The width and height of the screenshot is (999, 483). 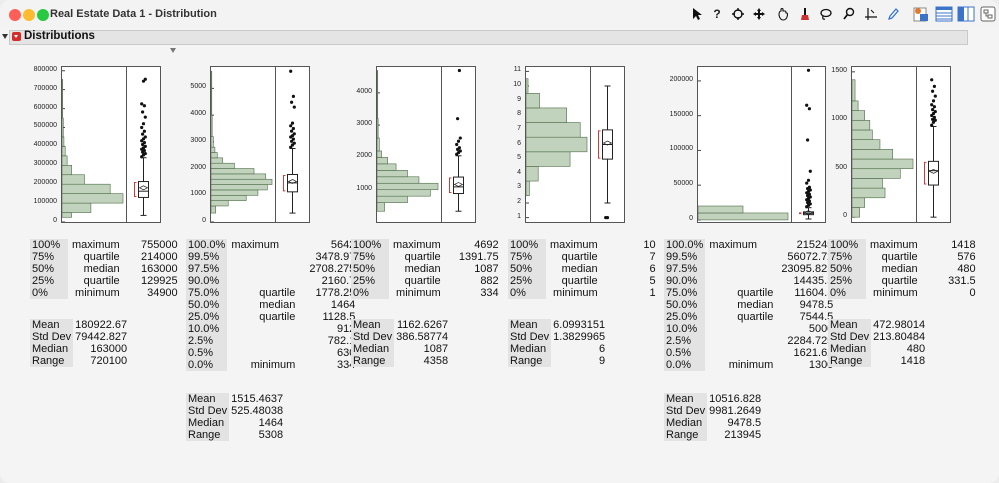 I want to click on histogram-svg, so click(x=883, y=144).